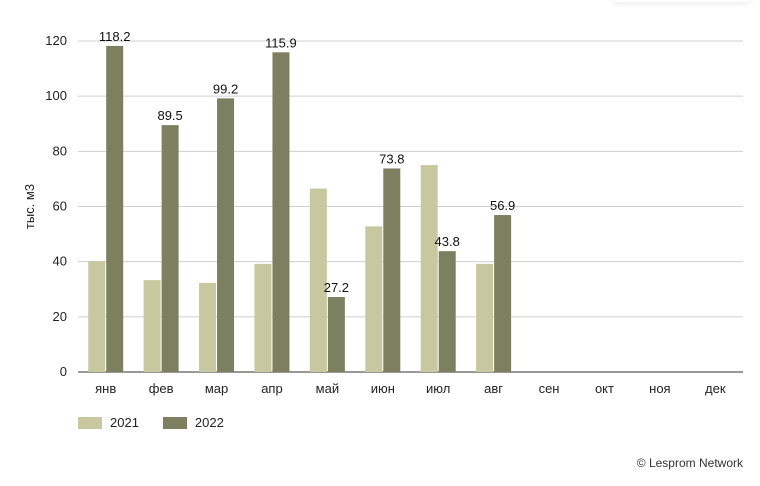 The height and width of the screenshot is (486, 760). Describe the element at coordinates (503, 293) in the screenshot. I see `bar-2022-авг` at that location.